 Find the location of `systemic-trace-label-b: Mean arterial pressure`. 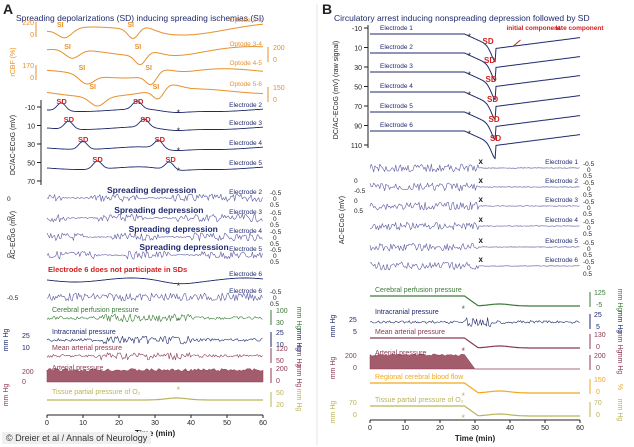

systemic-trace-label-b: Mean arterial pressure is located at coordinates (410, 332).